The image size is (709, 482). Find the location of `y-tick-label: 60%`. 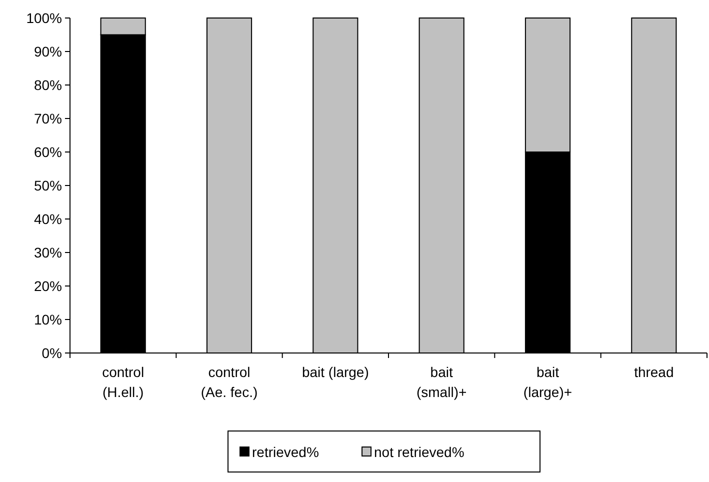

y-tick-label: 60% is located at coordinates (48, 152).